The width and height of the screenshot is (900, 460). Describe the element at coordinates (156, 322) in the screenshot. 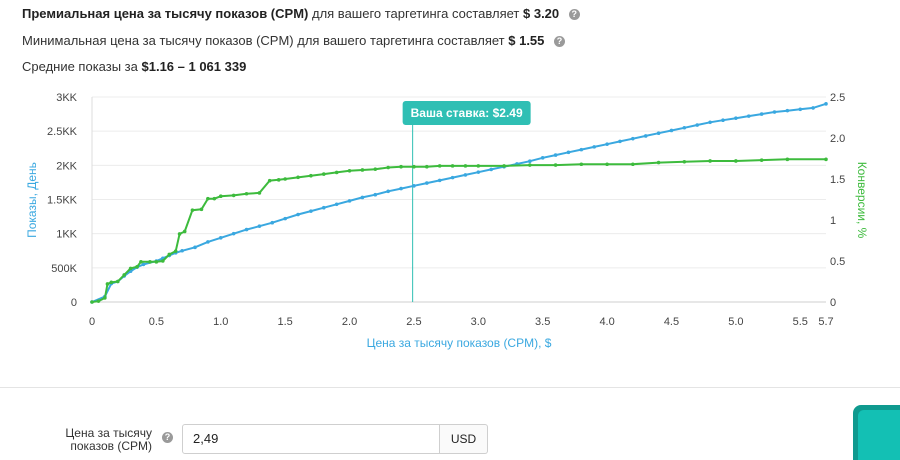

I see `x-tick-label: 0.5` at that location.